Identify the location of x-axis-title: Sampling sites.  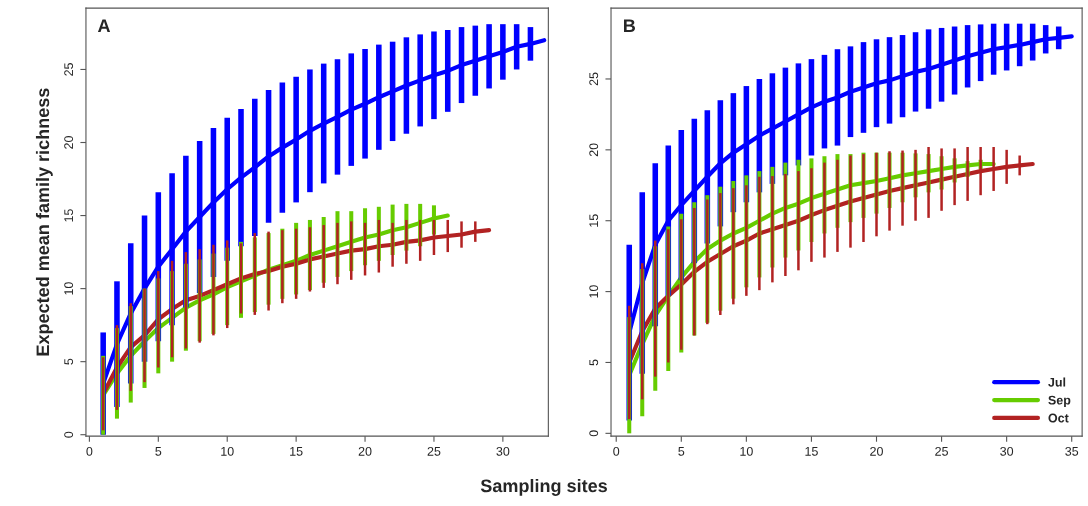
(543, 487).